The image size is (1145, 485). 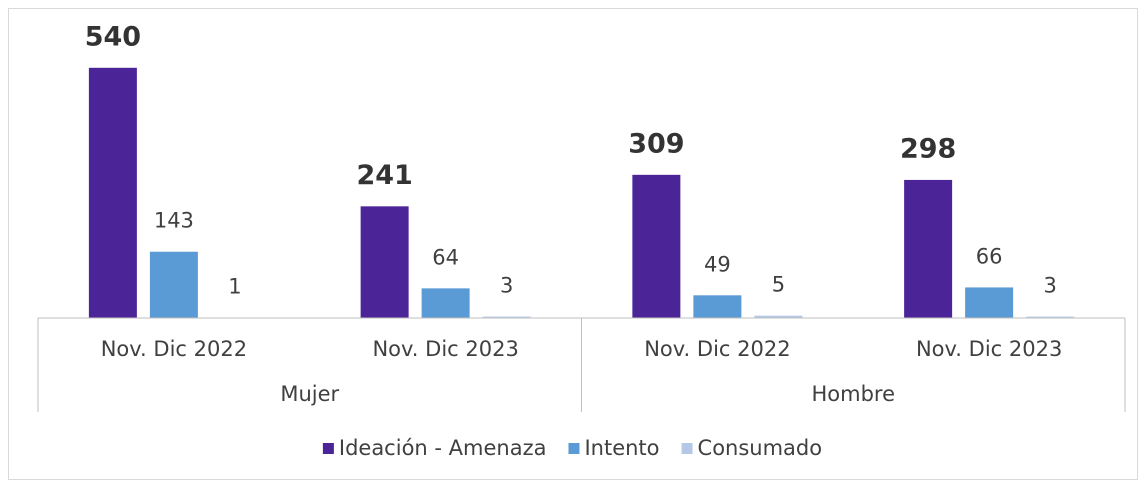 What do you see at coordinates (443, 448) in the screenshot?
I see `legend-label: Ideación - Amenaza` at bounding box center [443, 448].